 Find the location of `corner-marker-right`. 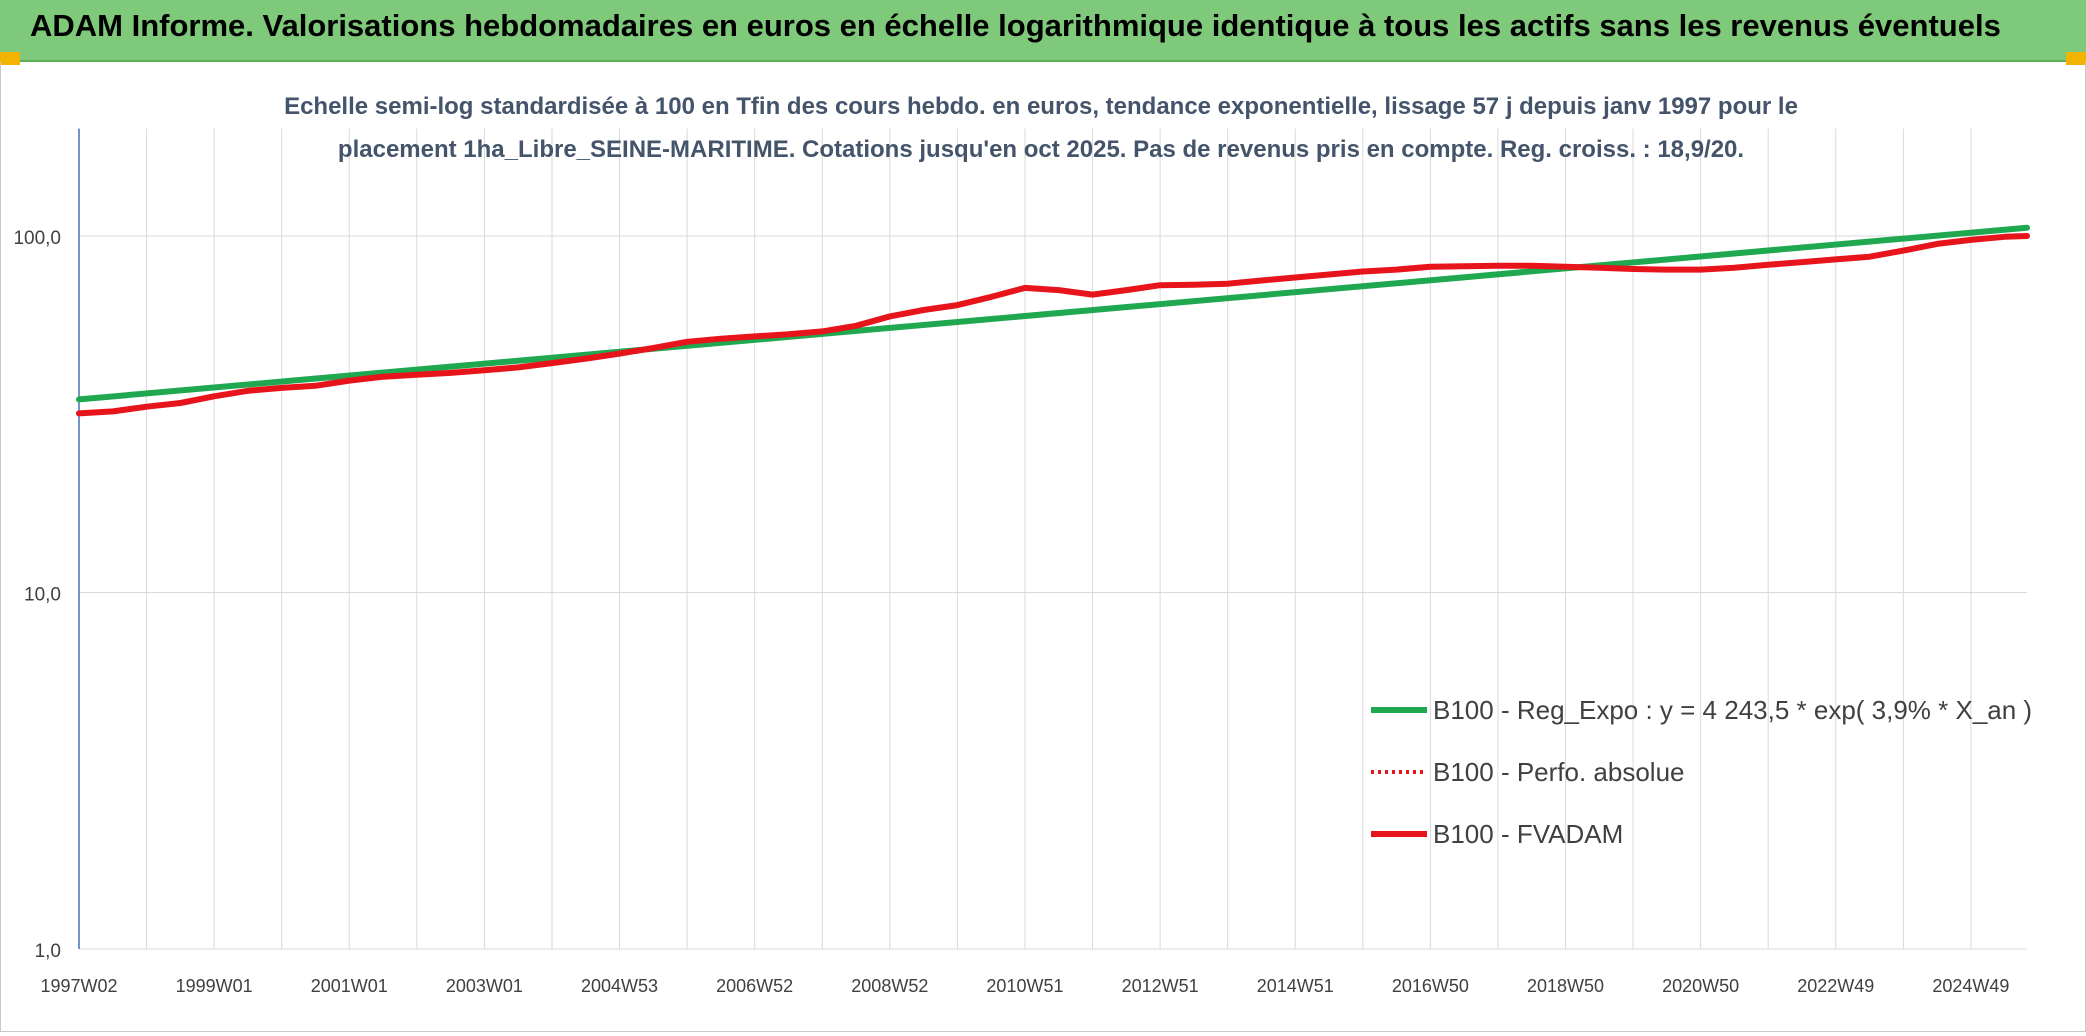

corner-marker-right is located at coordinates (2076, 58).